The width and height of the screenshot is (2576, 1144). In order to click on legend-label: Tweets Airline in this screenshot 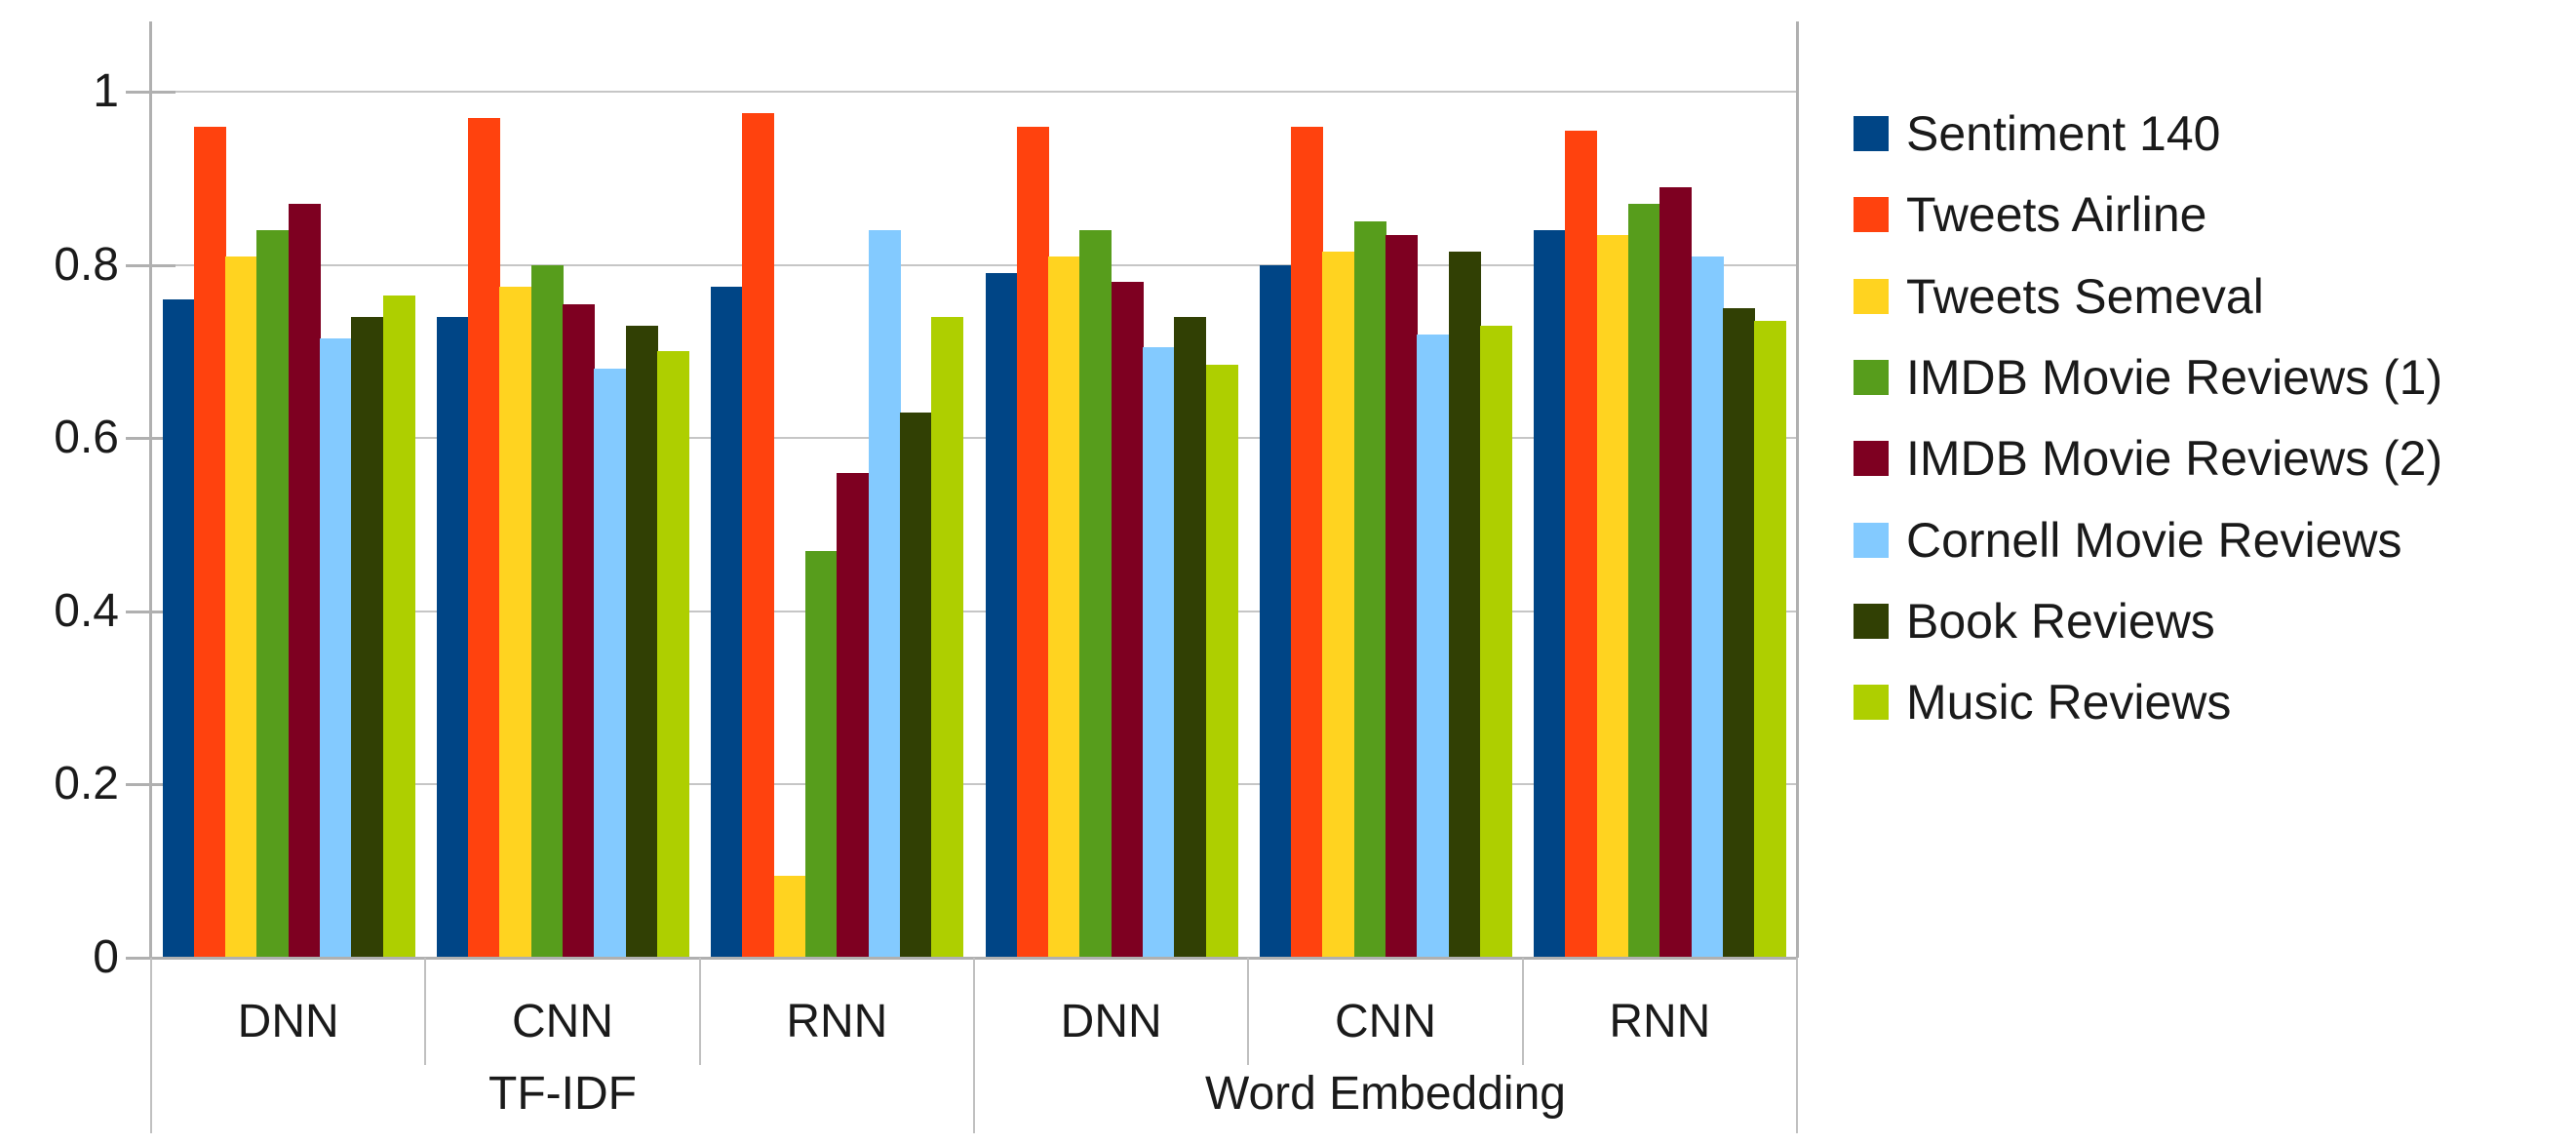, I will do `click(2056, 215)`.